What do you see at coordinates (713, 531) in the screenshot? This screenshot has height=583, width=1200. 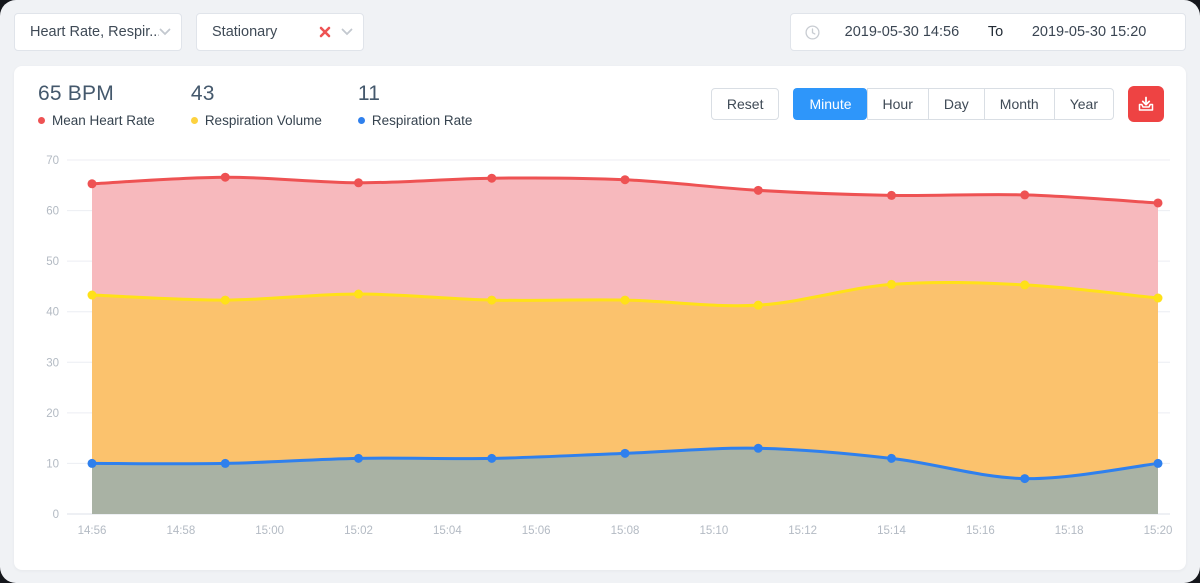 I see `svg-text: 15:10` at bounding box center [713, 531].